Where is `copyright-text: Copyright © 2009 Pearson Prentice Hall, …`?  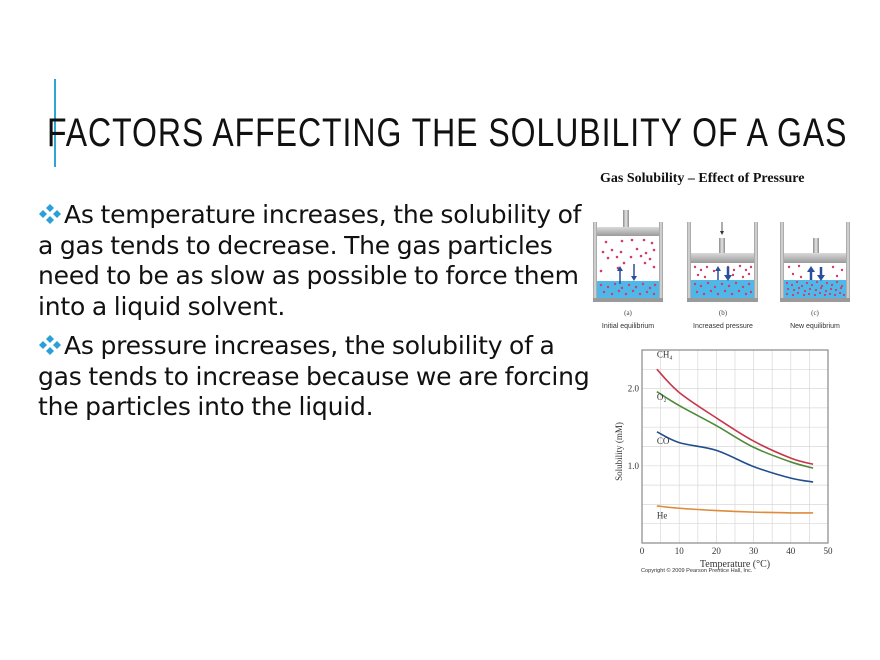
copyright-text: Copyright © 2009 Pearson Prentice Hall, … is located at coordinates (697, 571).